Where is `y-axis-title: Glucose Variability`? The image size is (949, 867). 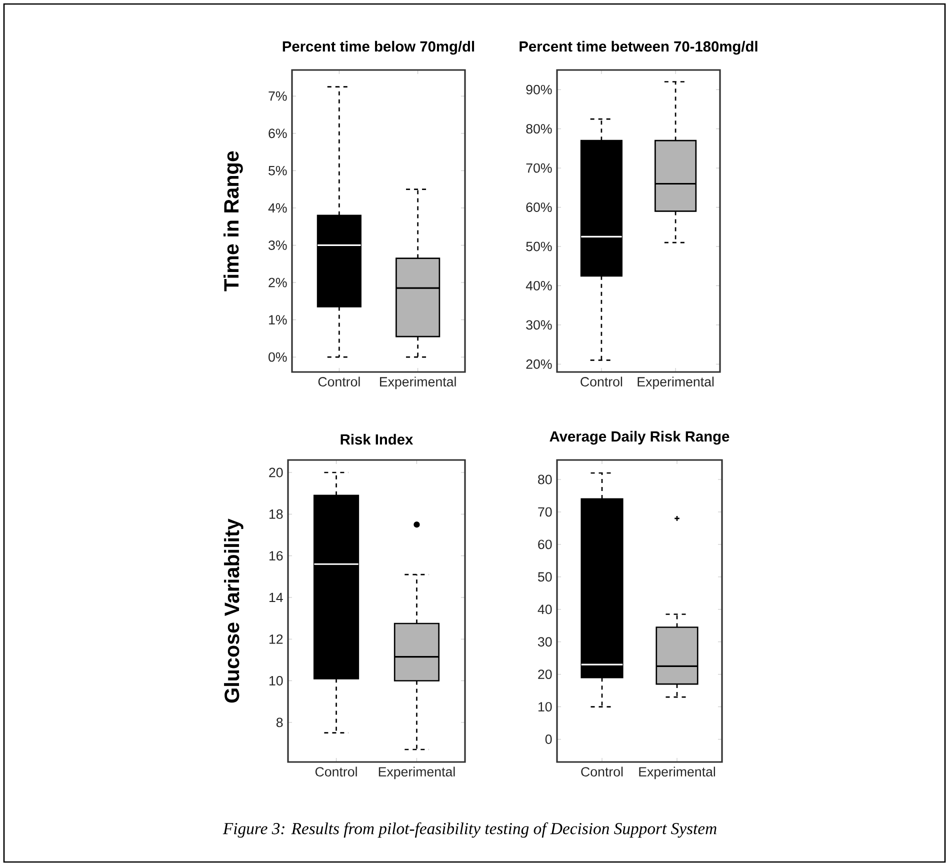
y-axis-title: Glucose Variability is located at coordinates (234, 610).